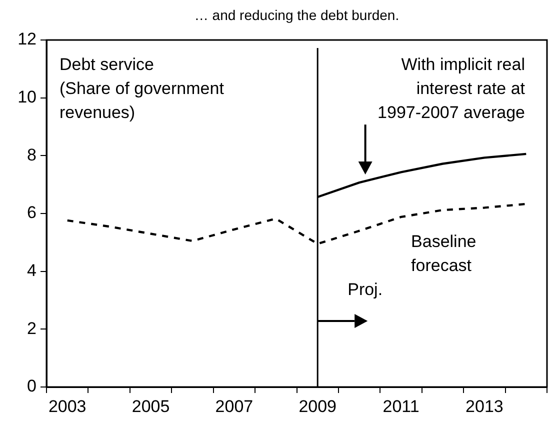 This screenshot has width=549, height=427. Describe the element at coordinates (317, 406) in the screenshot. I see `x-tick-label: 2009` at that location.